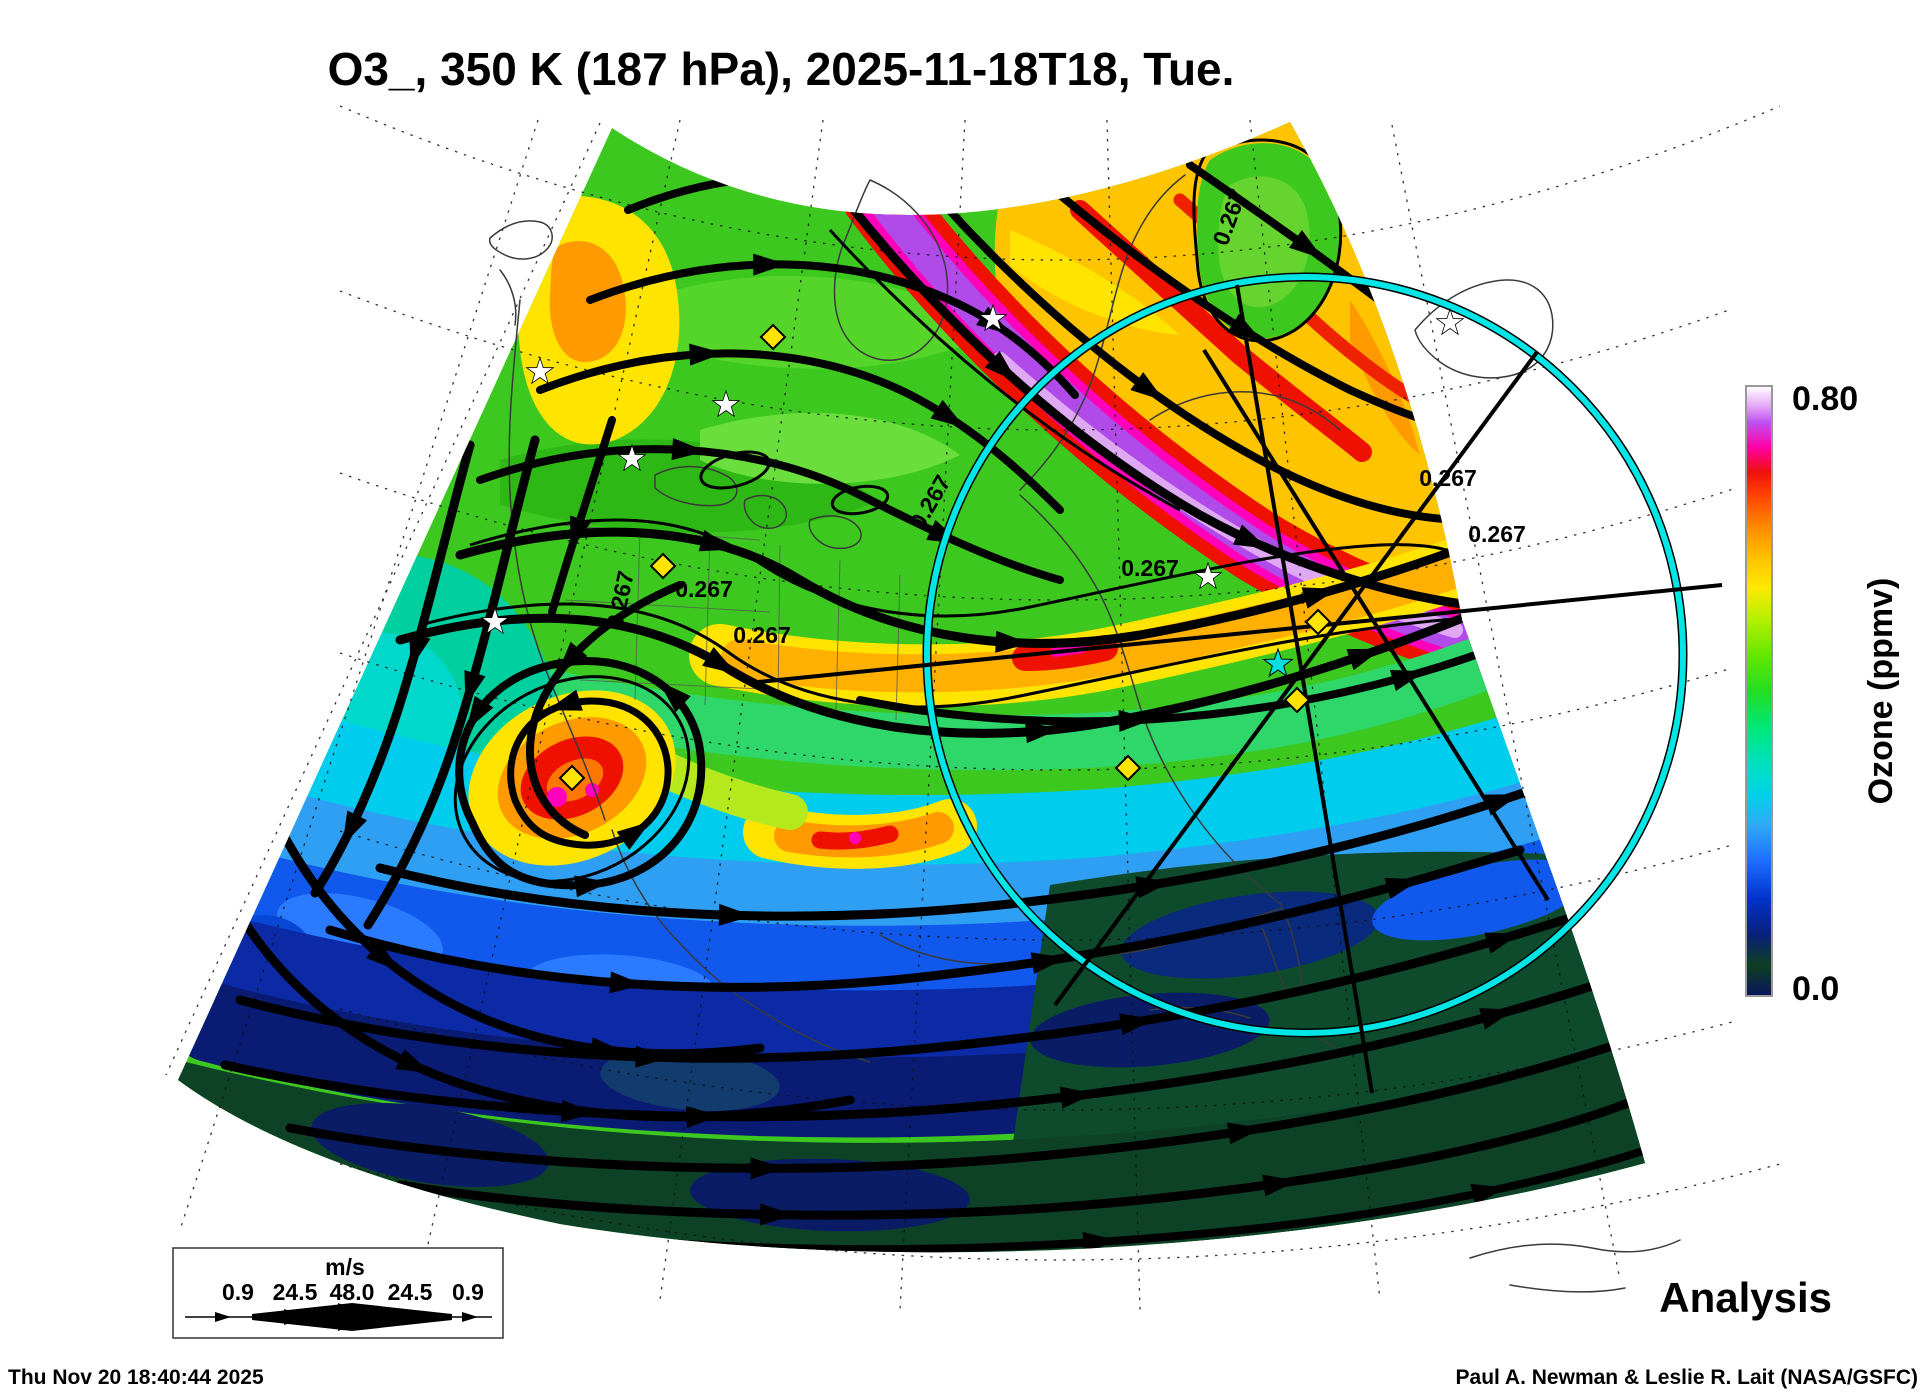 The height and width of the screenshot is (1394, 1926). Describe the element at coordinates (1815, 989) in the screenshot. I see `colorbar-min-label: 0.0` at that location.